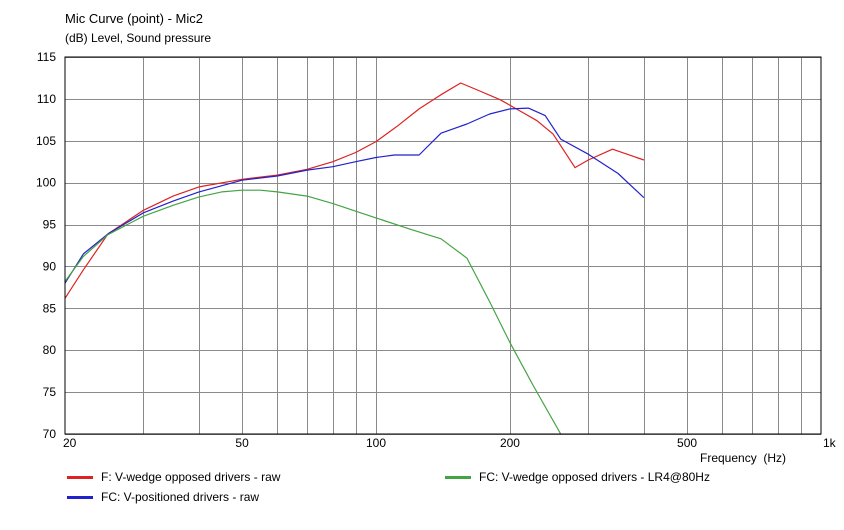 This screenshot has width=844, height=530. What do you see at coordinates (80, 477) in the screenshot?
I see `legend-swatch-red` at bounding box center [80, 477].